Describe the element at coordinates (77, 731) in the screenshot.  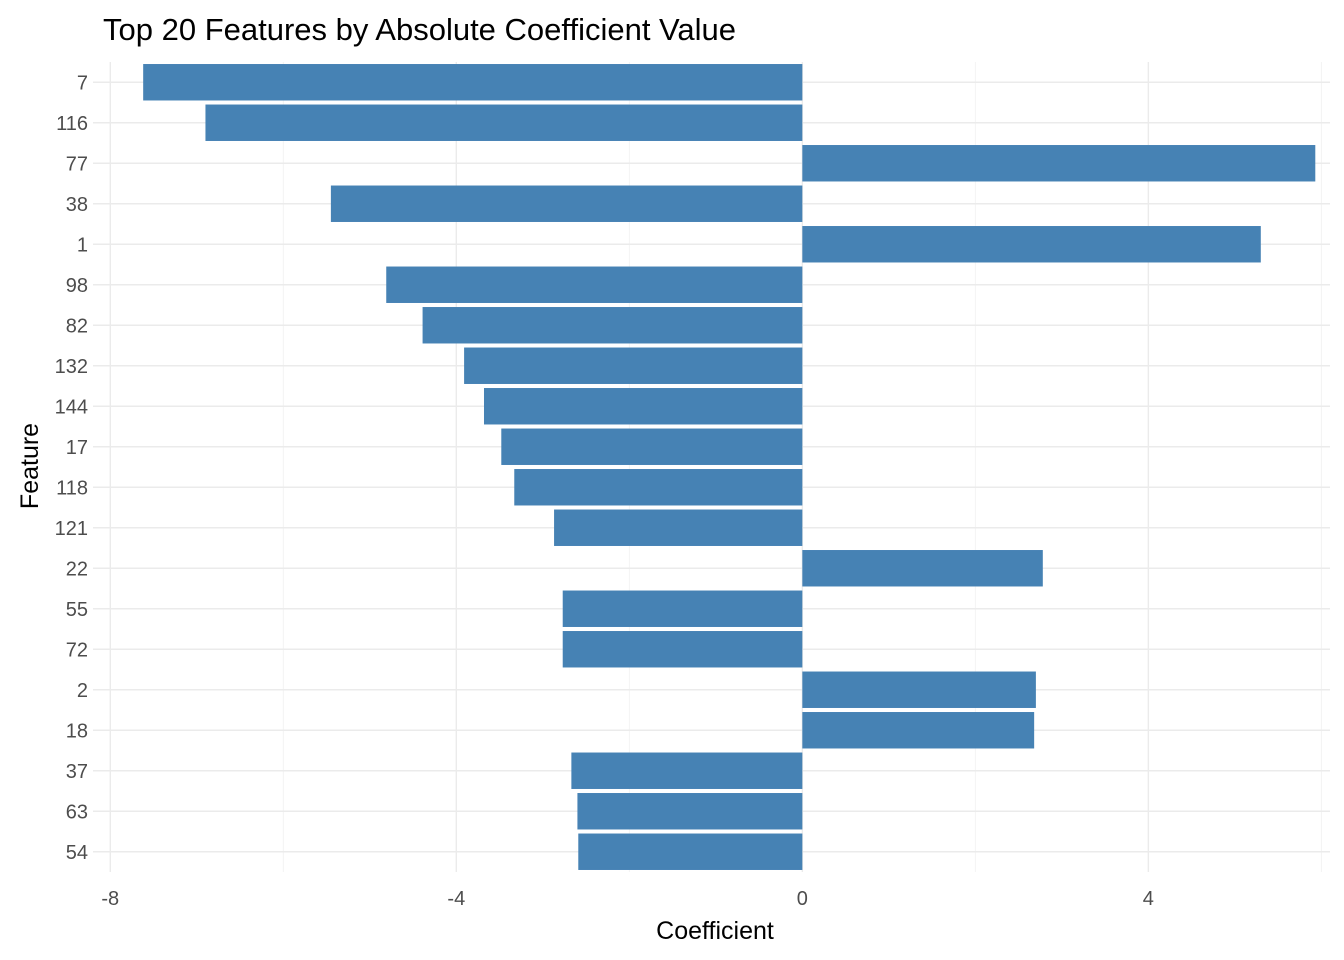
I see `y-tick-label: 18` at that location.